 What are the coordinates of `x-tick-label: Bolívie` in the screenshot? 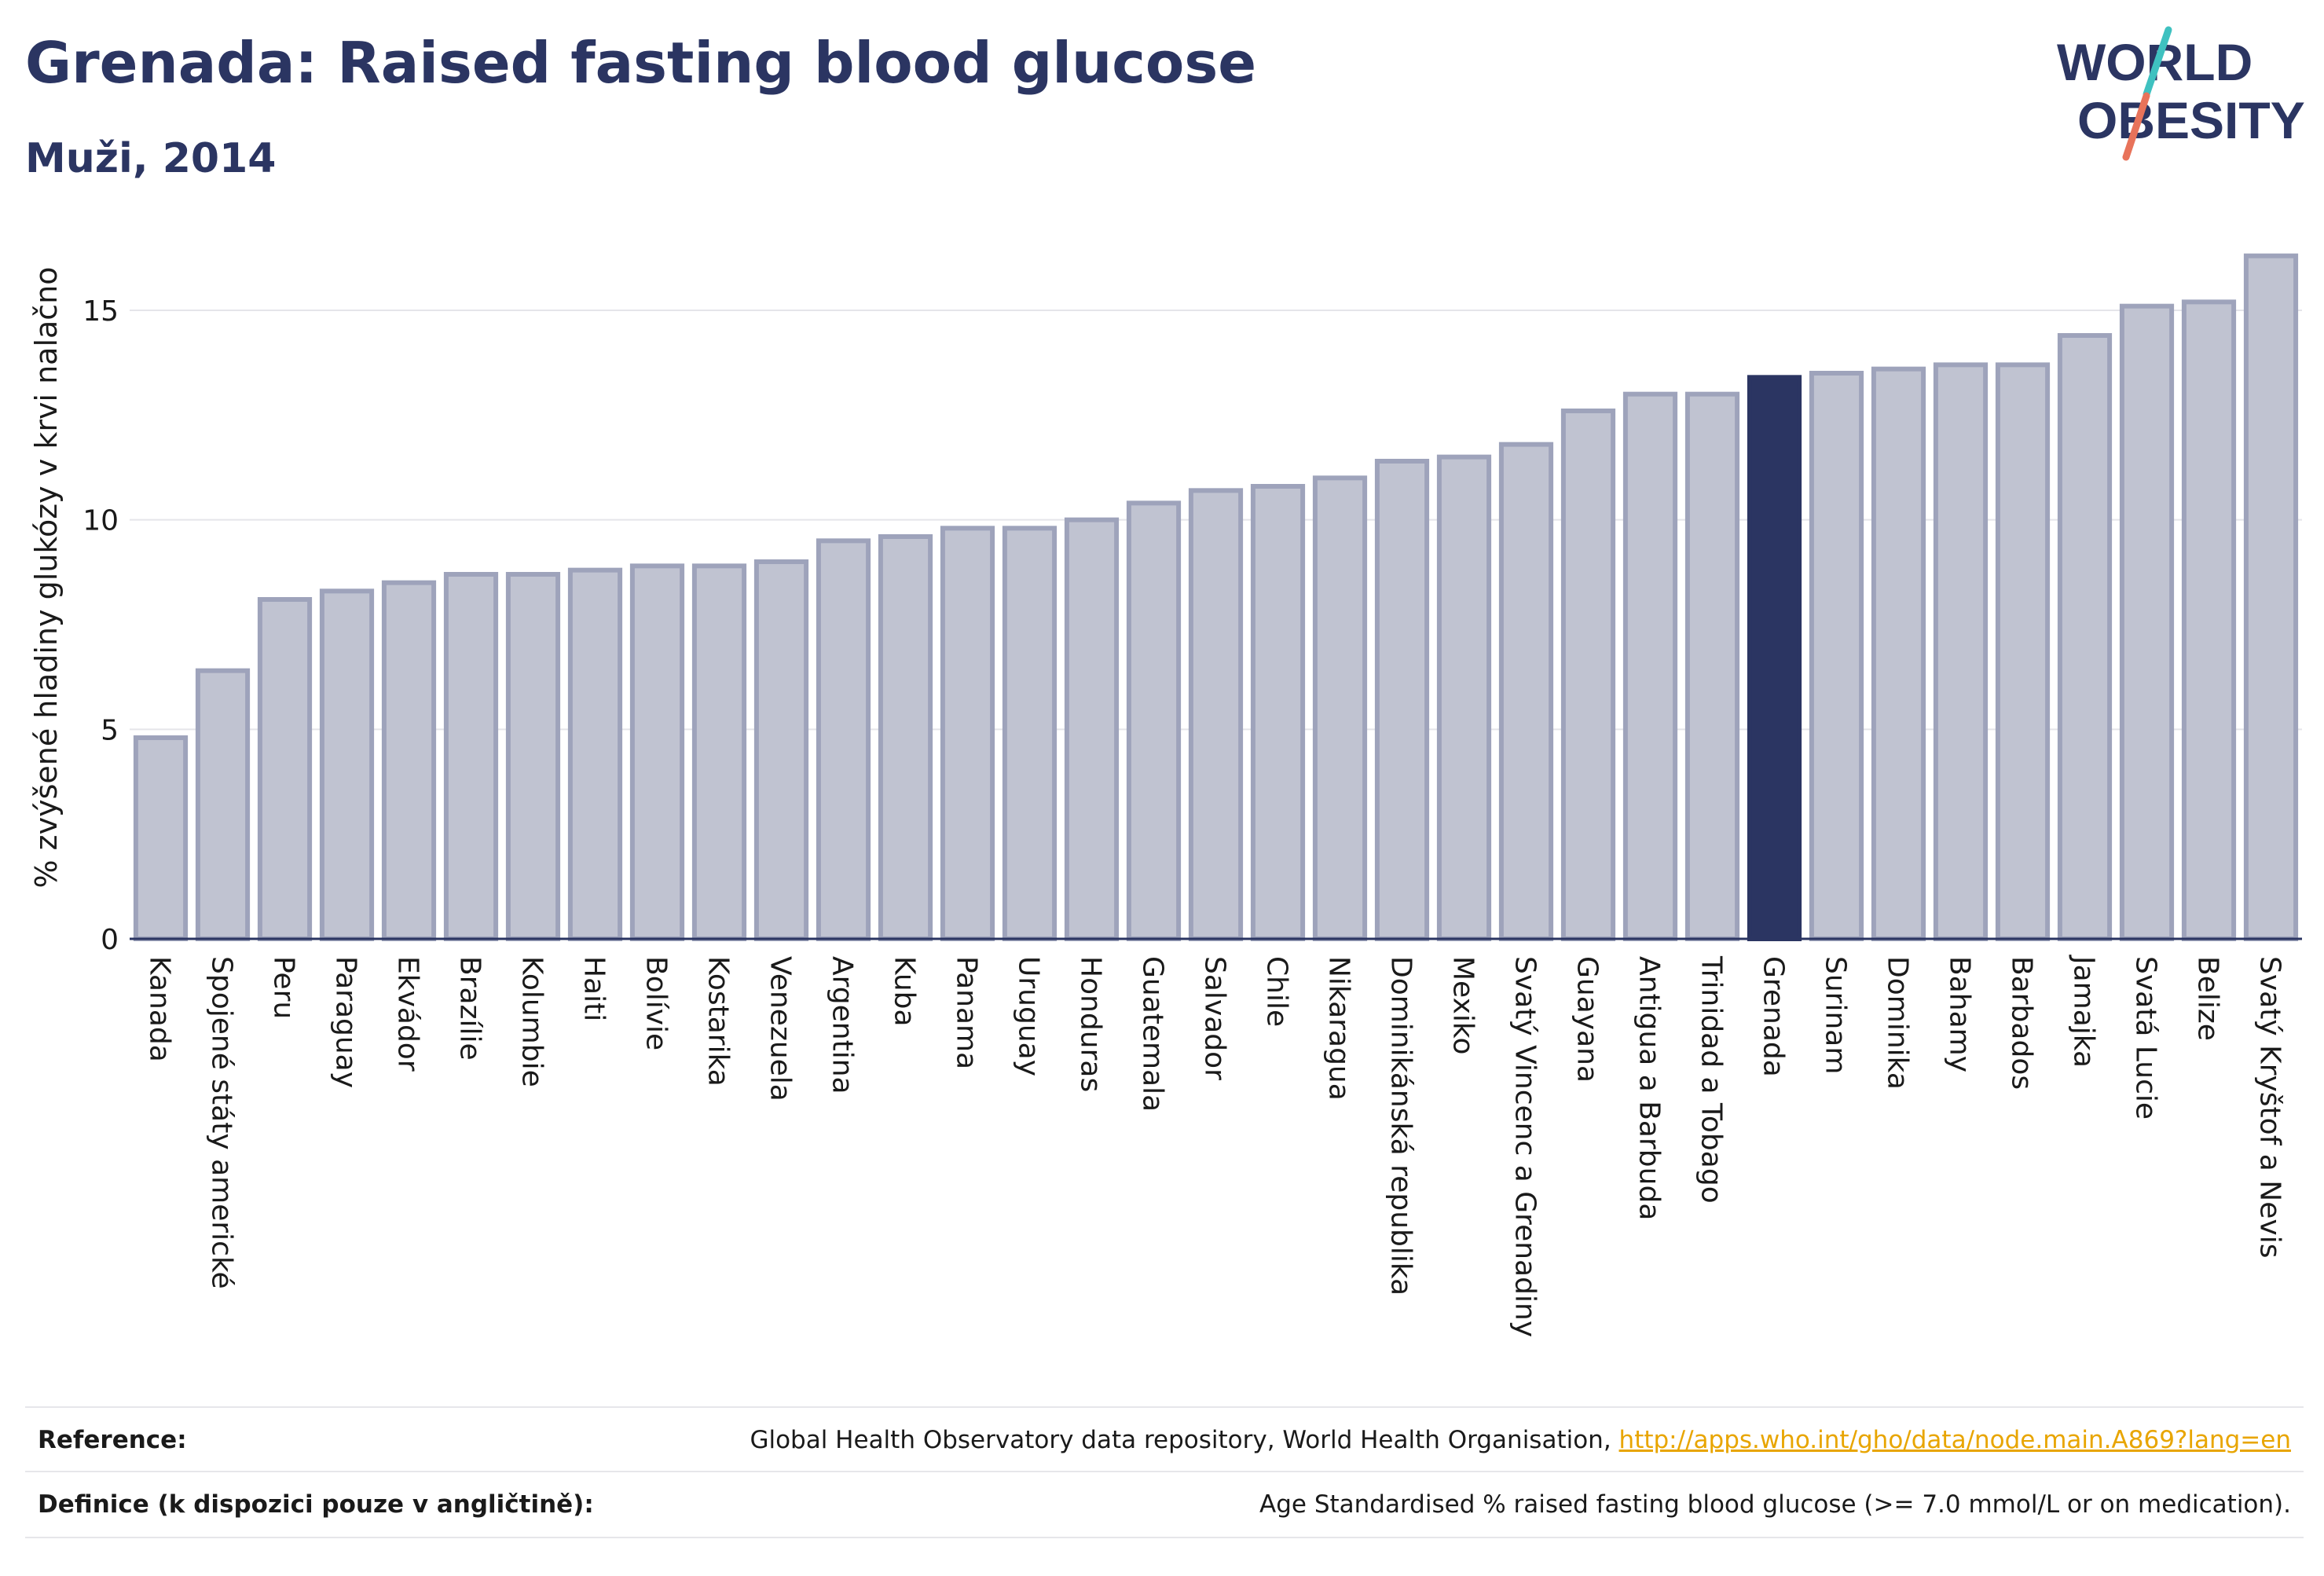 It's located at (656, 1003).